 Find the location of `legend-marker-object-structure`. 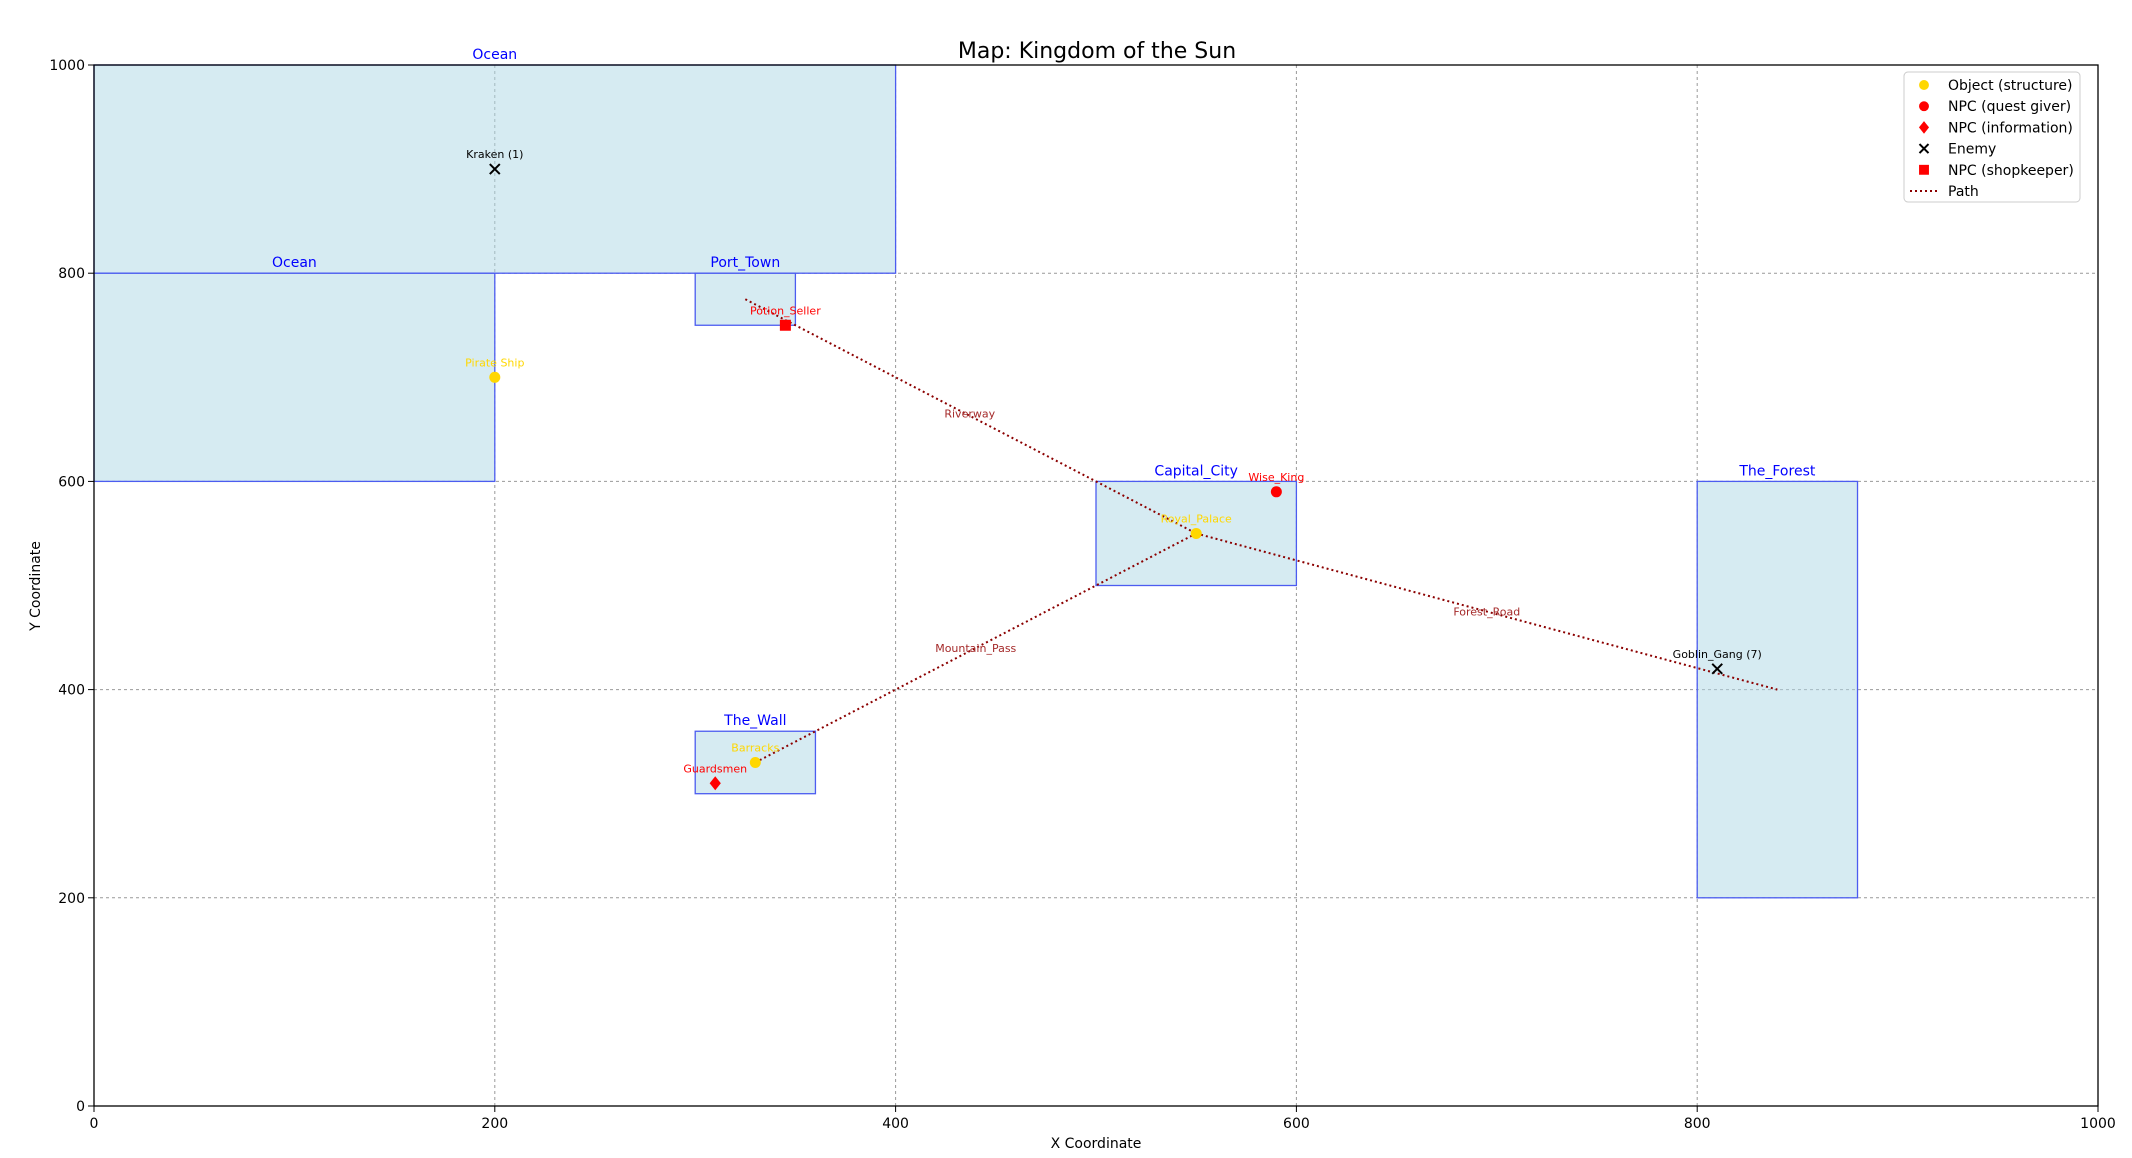

legend-marker-object-structure is located at coordinates (1924, 85).